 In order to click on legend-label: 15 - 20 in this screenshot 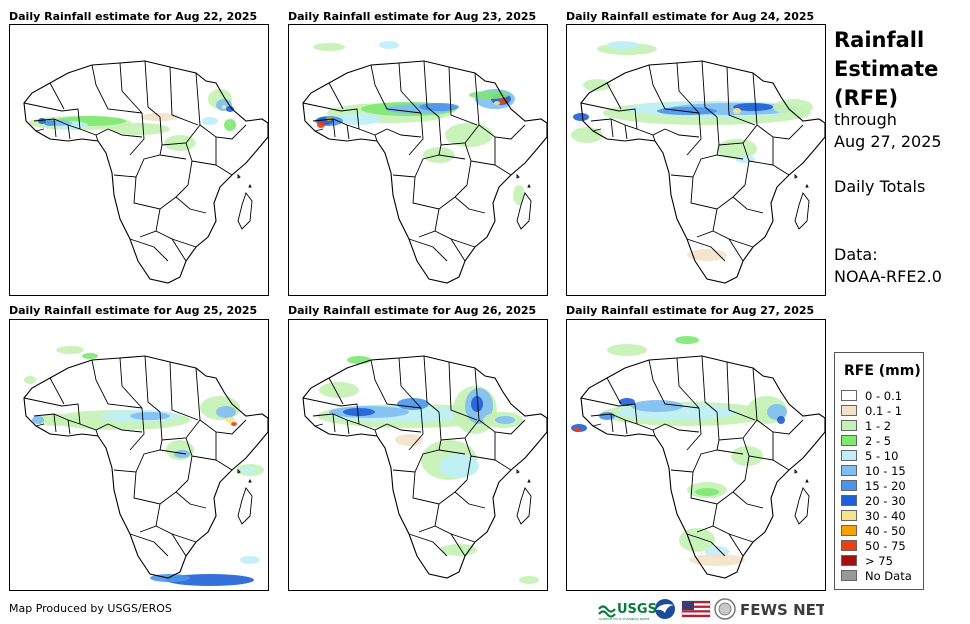, I will do `click(885, 486)`.